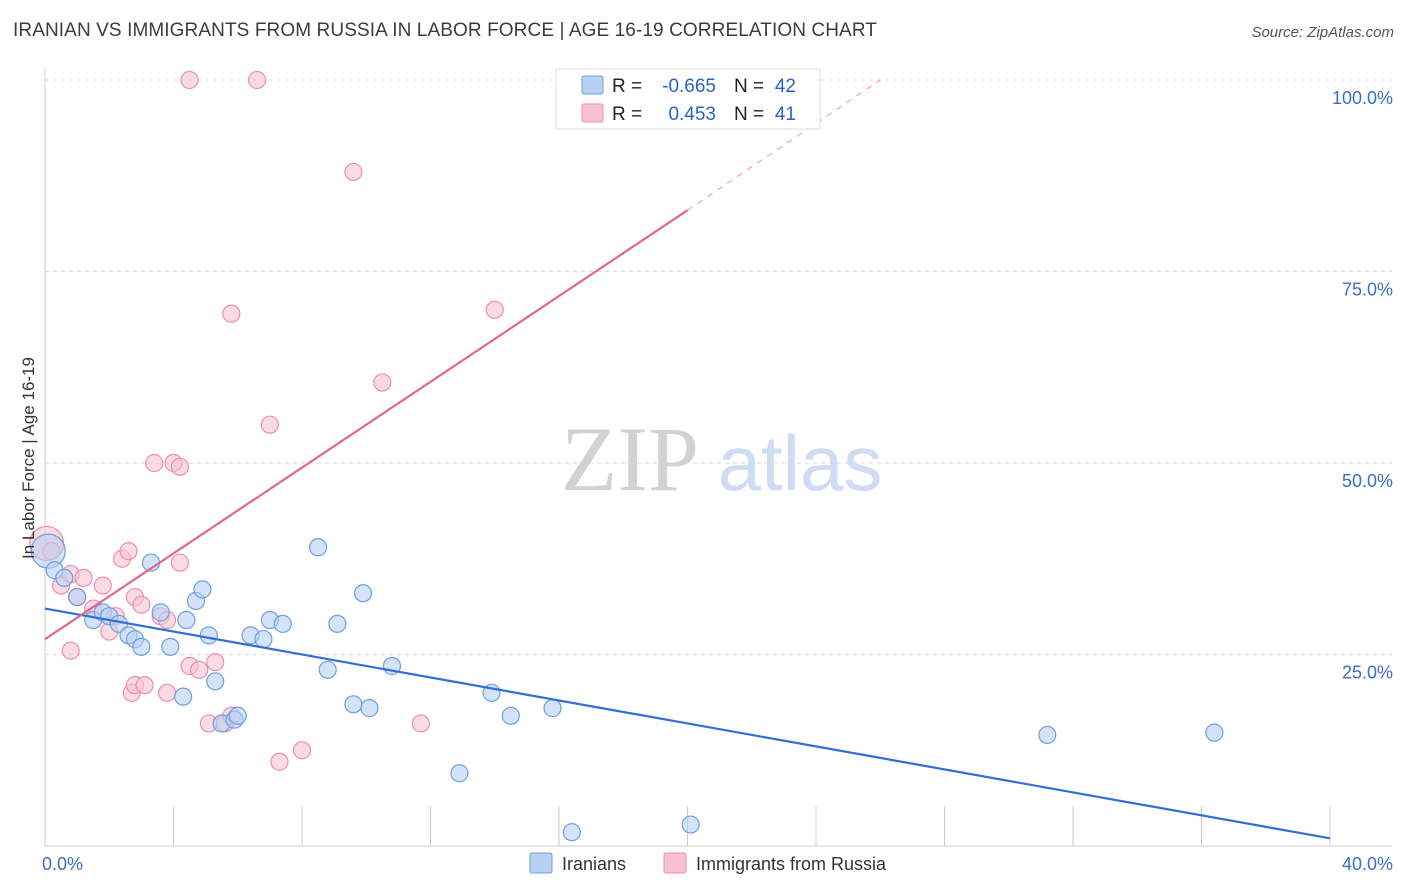 Image resolution: width=1406 pixels, height=892 pixels. Describe the element at coordinates (594, 864) in the screenshot. I see `bottom-legend-label-iranians: Iranians` at that location.